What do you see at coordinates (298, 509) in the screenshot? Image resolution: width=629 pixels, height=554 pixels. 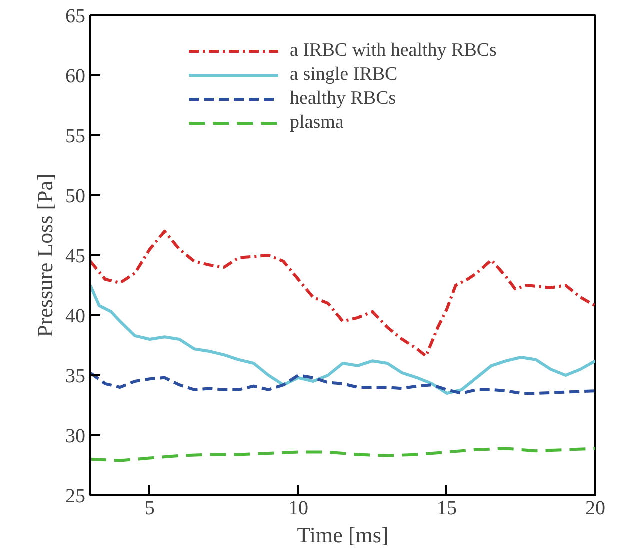 I see `x-tick-label: 10` at bounding box center [298, 509].